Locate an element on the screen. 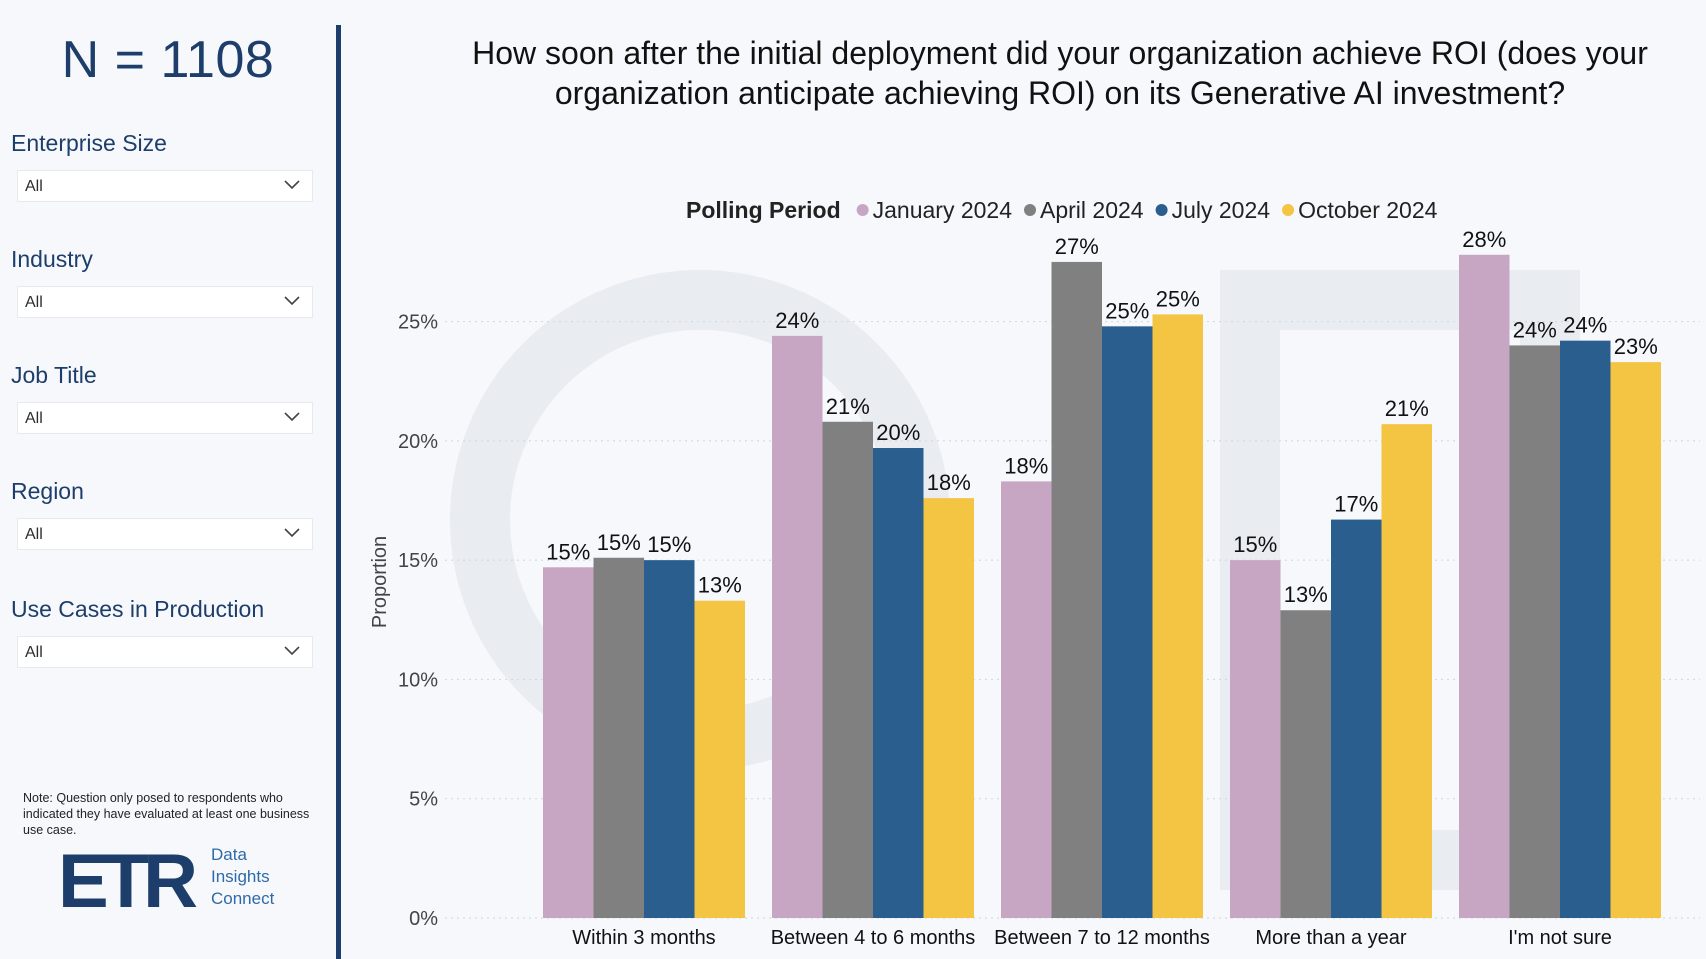 Image resolution: width=1706 pixels, height=959 pixels. region-dropdown: All is located at coordinates (165, 534).